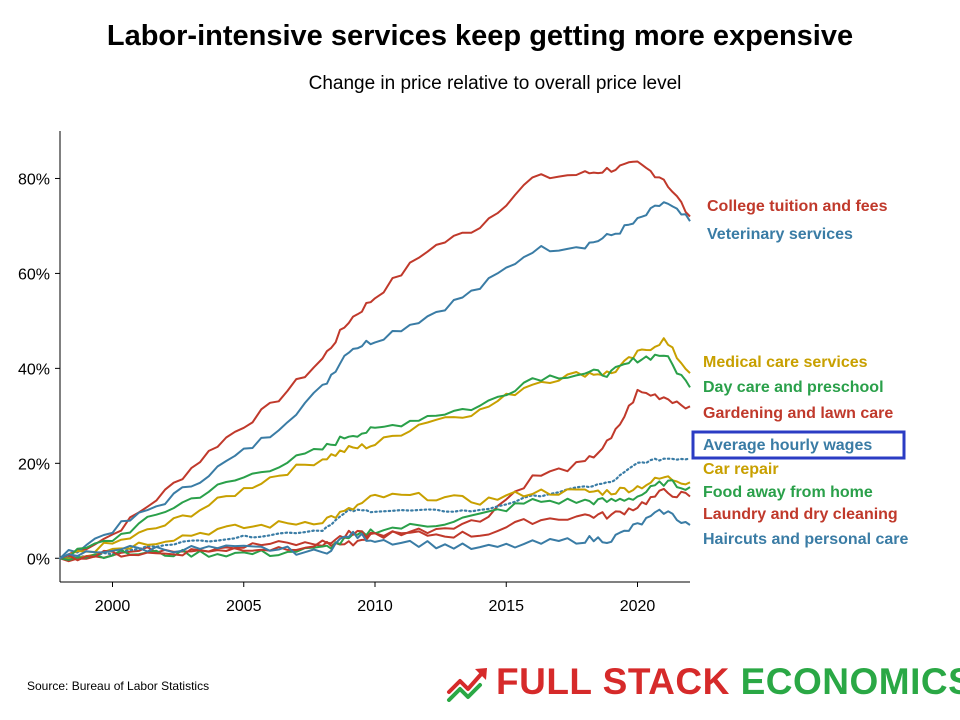 The image size is (960, 720). Describe the element at coordinates (244, 606) in the screenshot. I see `x-tick-label: 2005` at that location.